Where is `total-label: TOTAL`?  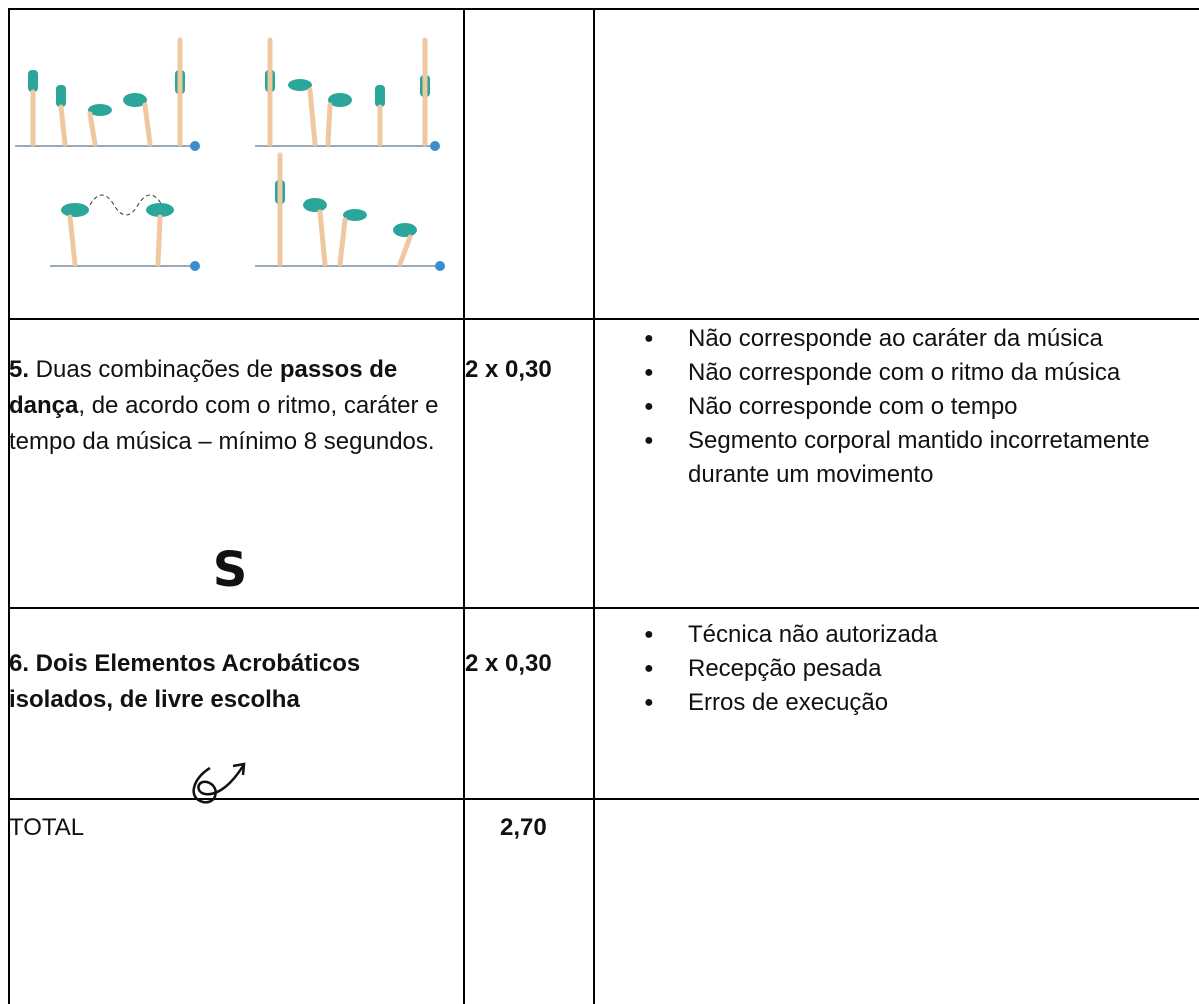
total-label: TOTAL is located at coordinates (47, 827).